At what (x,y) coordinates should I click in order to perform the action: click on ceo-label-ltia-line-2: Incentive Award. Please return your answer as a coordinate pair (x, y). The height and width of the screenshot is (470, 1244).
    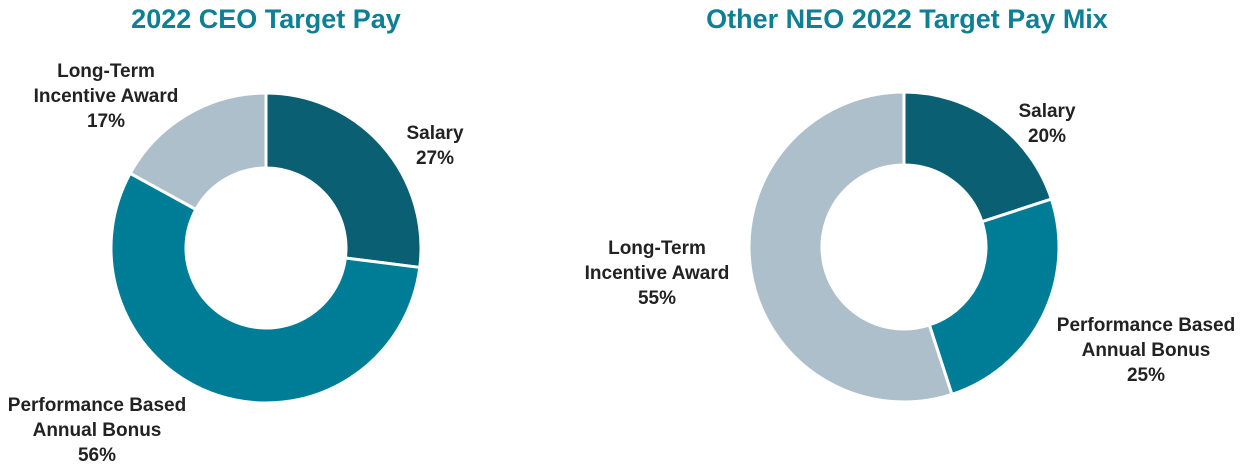
    Looking at the image, I should click on (106, 96).